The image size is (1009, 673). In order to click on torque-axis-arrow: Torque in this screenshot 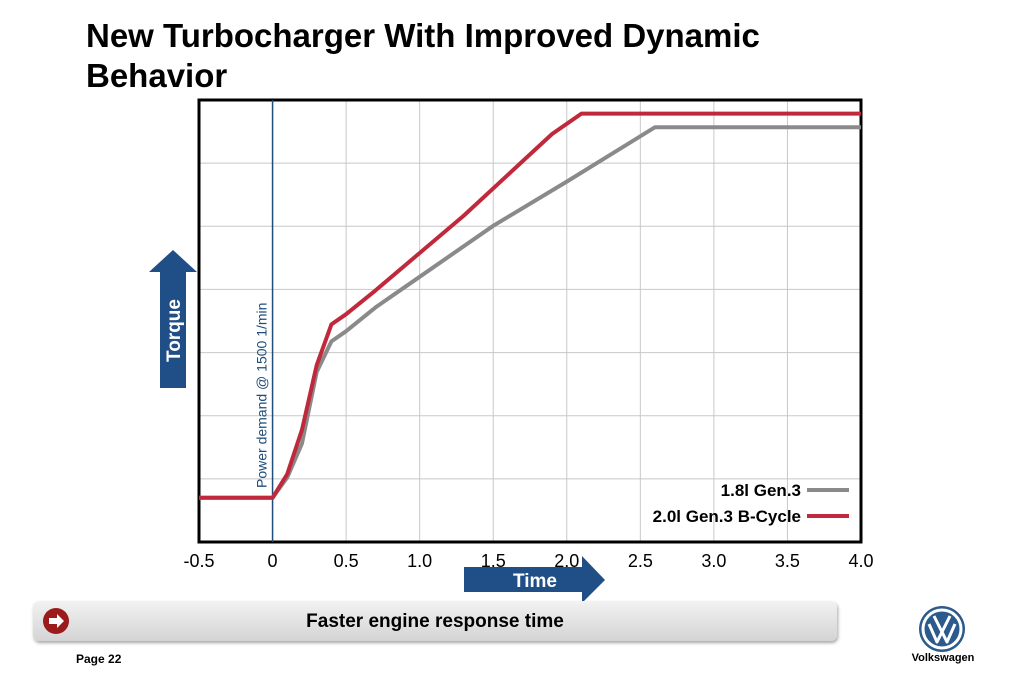, I will do `click(173, 319)`.